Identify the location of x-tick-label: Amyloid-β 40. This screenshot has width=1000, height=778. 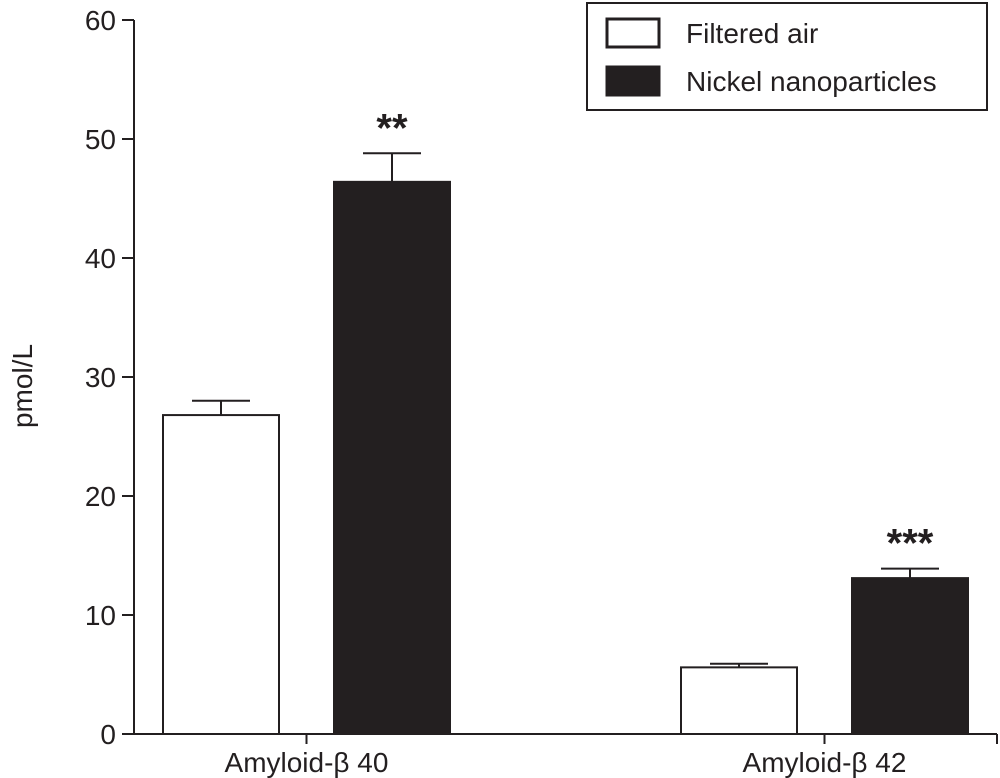
(307, 762).